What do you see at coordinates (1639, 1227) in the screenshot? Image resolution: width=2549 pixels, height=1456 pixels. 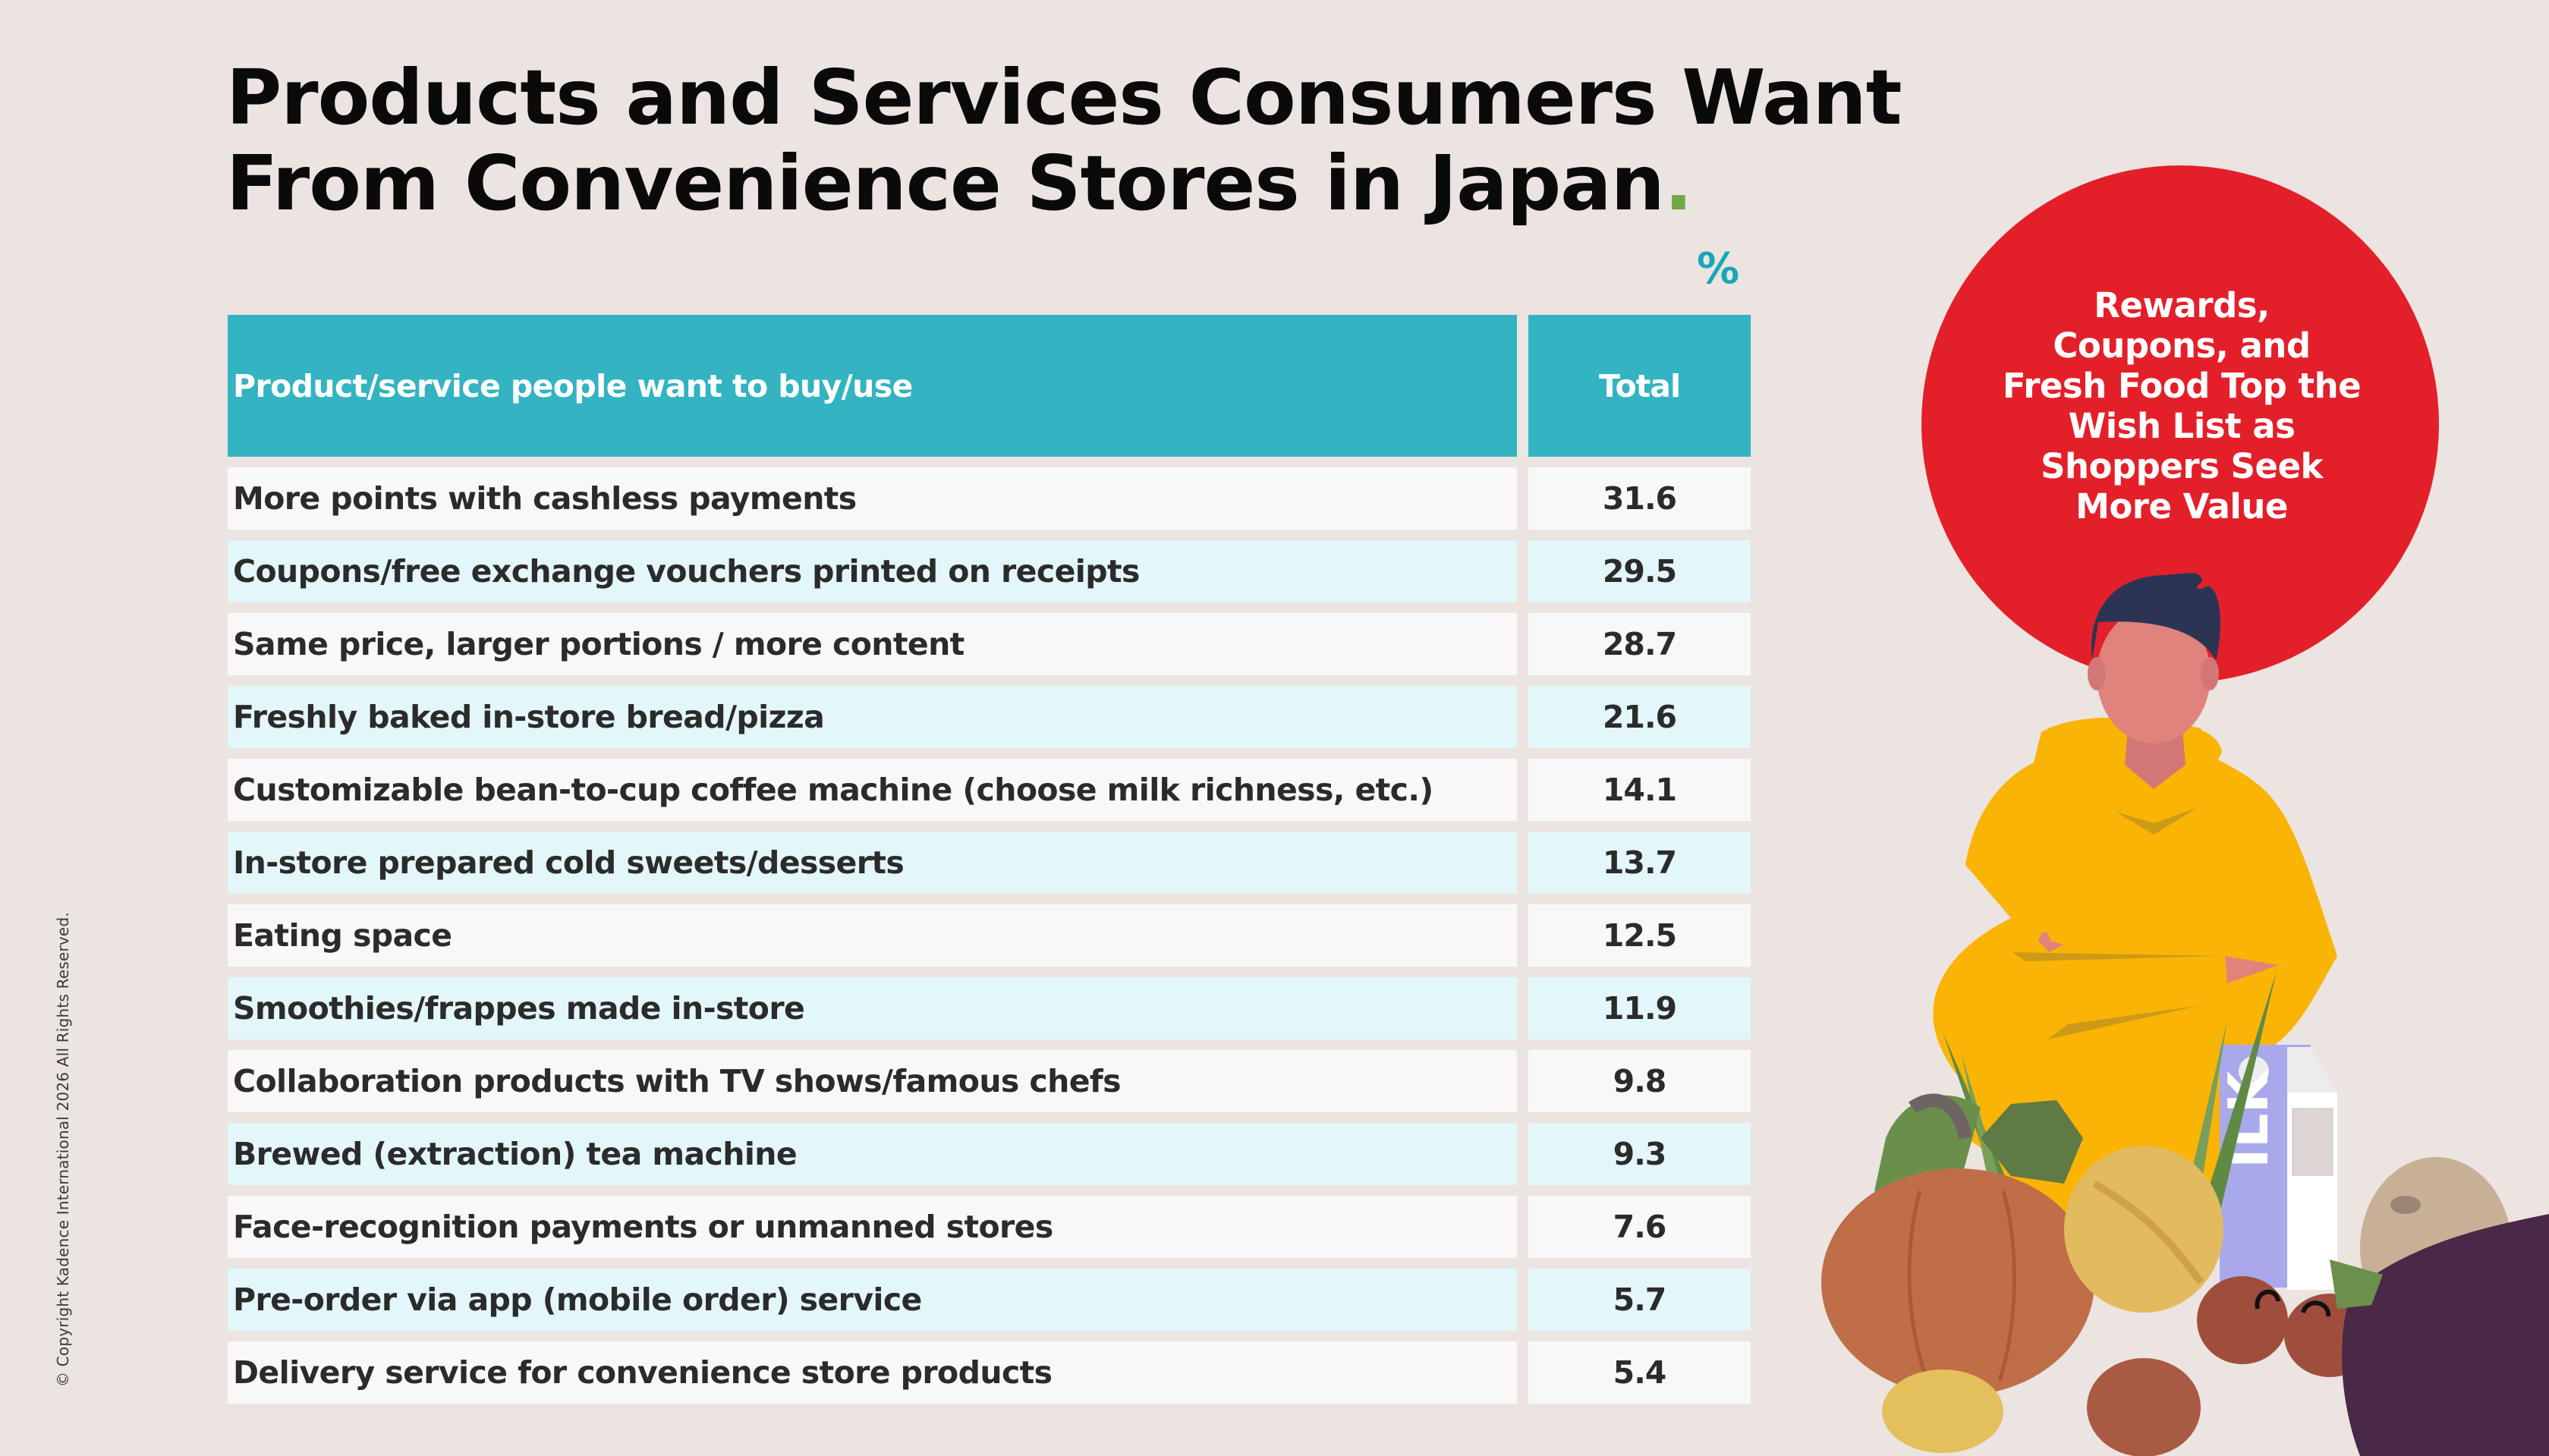 I see `row-value: 7.6` at bounding box center [1639, 1227].